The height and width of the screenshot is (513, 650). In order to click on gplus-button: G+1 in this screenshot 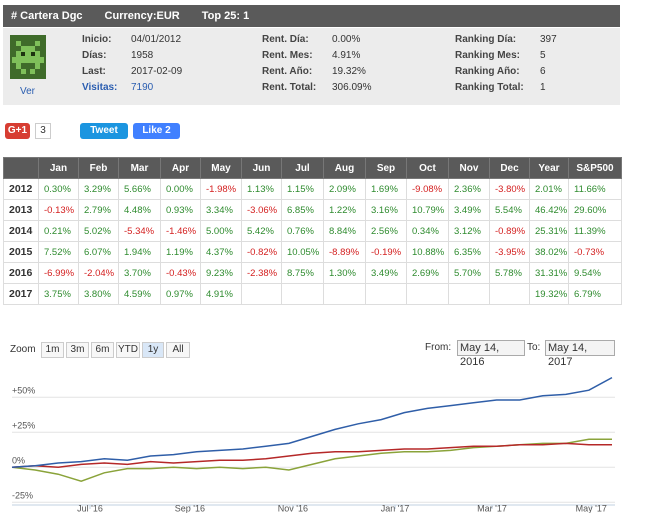, I will do `click(17, 131)`.